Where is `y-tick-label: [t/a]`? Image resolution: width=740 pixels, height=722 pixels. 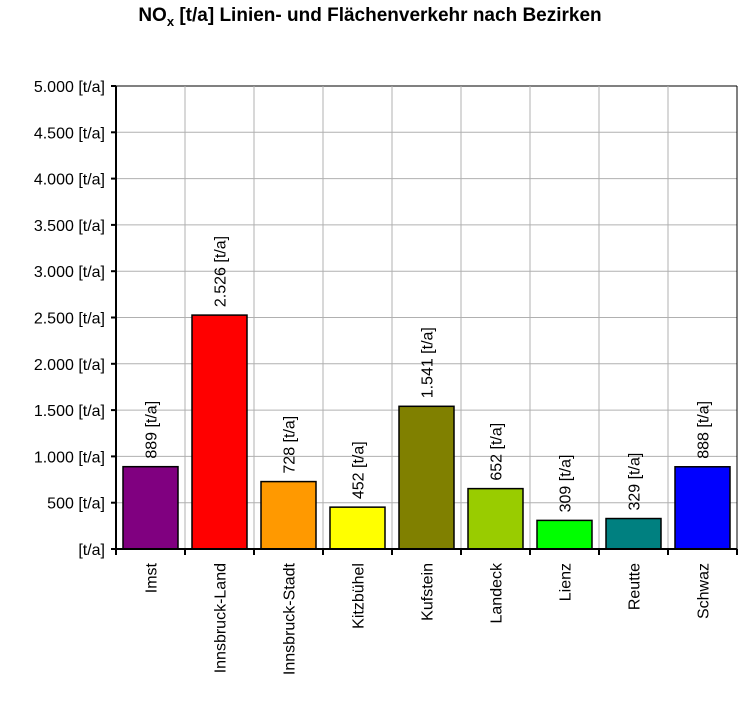
y-tick-label: [t/a] is located at coordinates (91, 550).